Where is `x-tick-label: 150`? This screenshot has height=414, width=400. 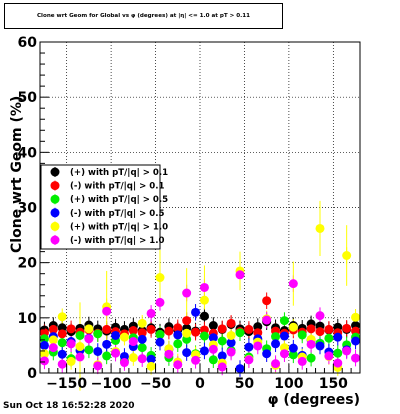
x-tick-label: 150 is located at coordinates (333, 384).